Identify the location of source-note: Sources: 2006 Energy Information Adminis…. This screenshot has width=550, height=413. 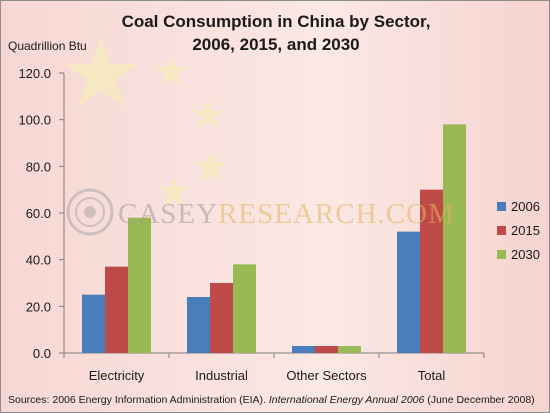
(278, 400).